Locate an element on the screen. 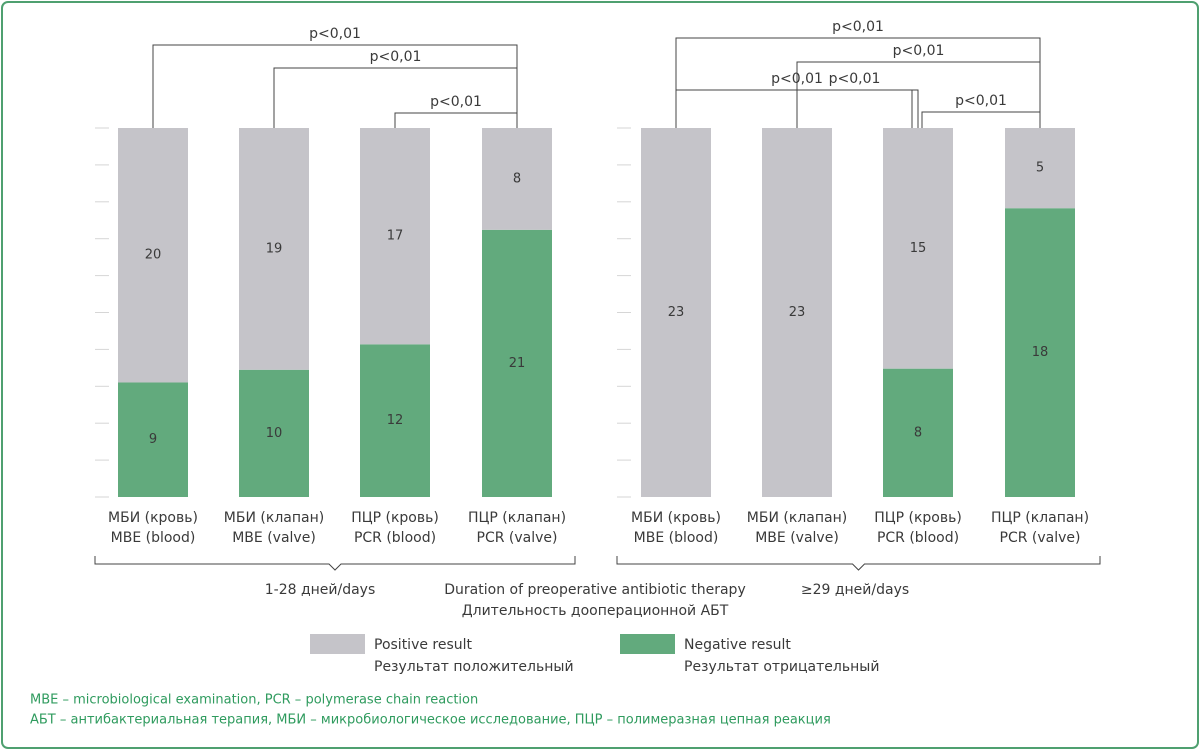 The image size is (1200, 750). data-label: 5 is located at coordinates (1040, 168).